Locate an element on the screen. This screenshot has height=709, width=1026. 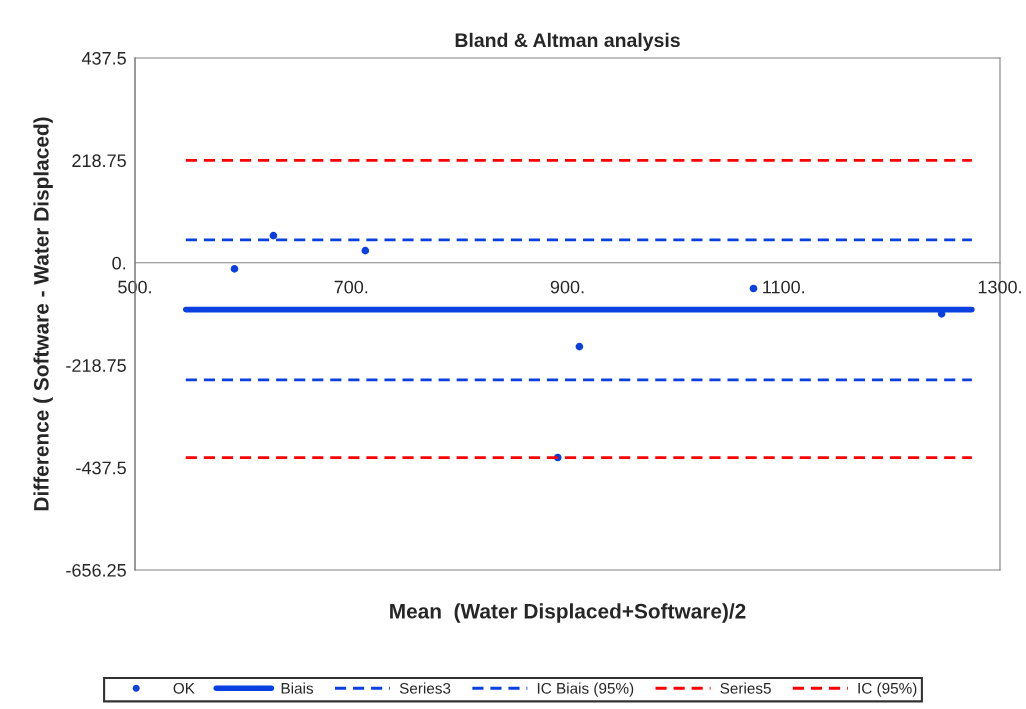
legend-label: Series3 is located at coordinates (425, 688).